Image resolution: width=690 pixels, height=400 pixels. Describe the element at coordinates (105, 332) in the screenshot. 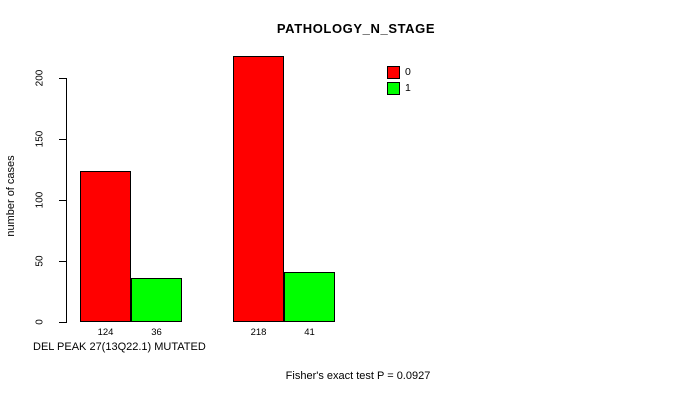

I see `bar-value-label-group1-series-0: 124` at that location.